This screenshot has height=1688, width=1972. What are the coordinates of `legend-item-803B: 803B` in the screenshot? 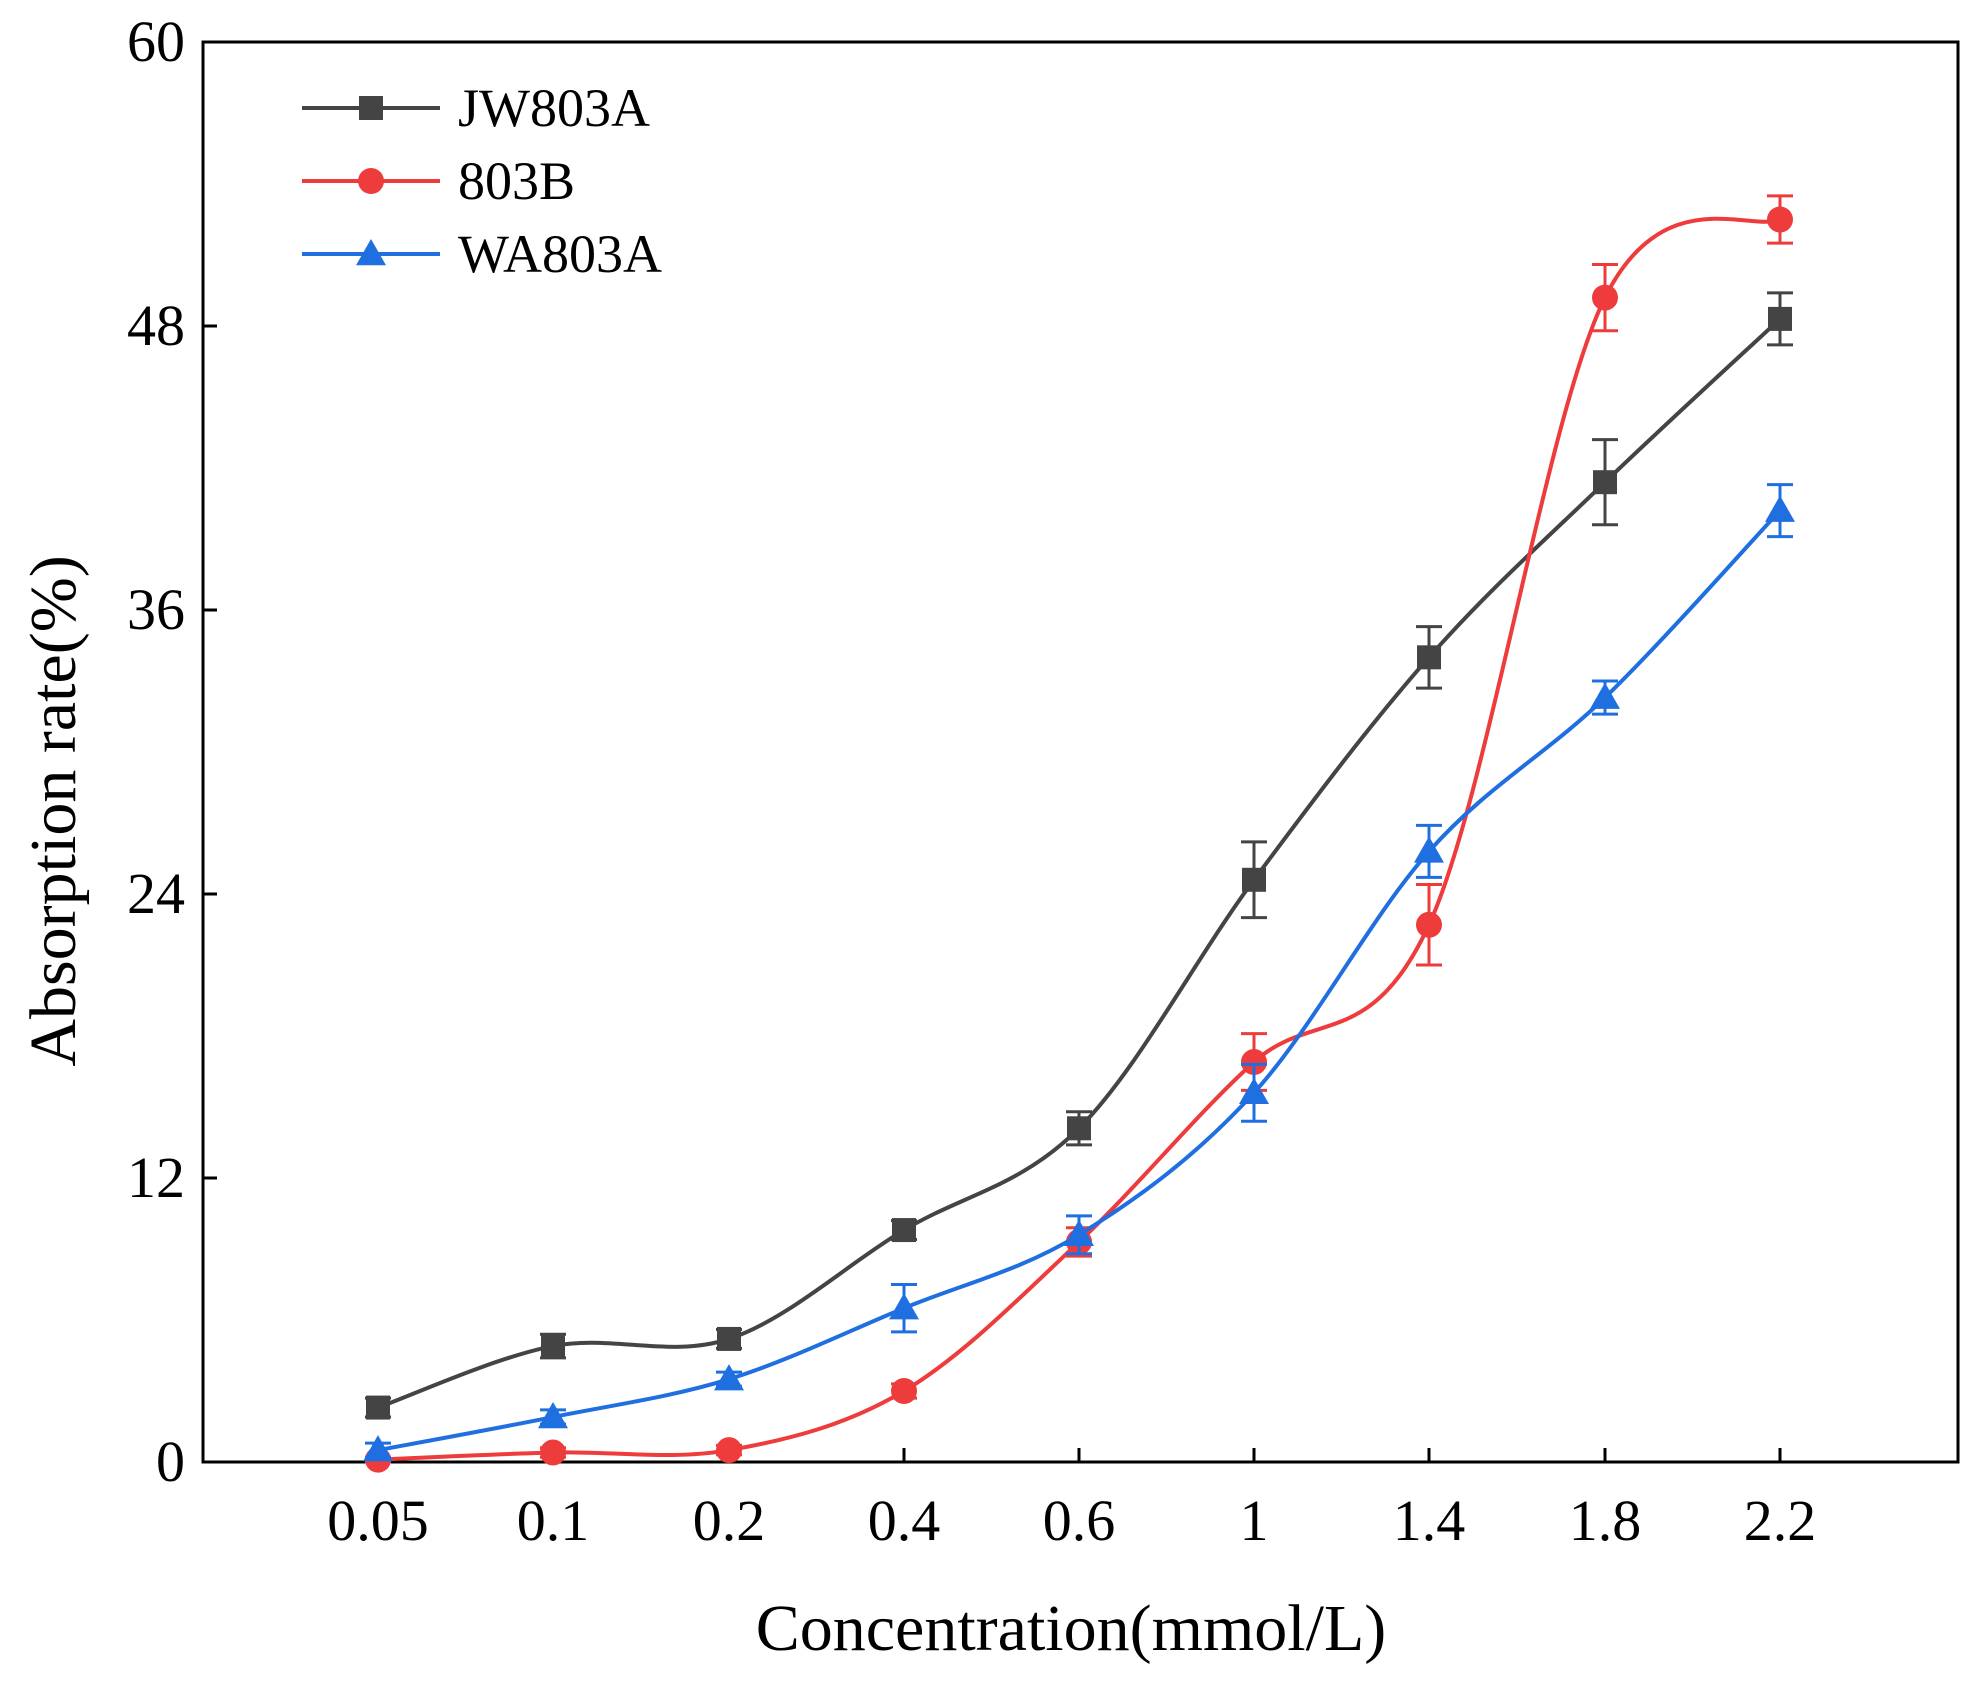 It's located at (438, 181).